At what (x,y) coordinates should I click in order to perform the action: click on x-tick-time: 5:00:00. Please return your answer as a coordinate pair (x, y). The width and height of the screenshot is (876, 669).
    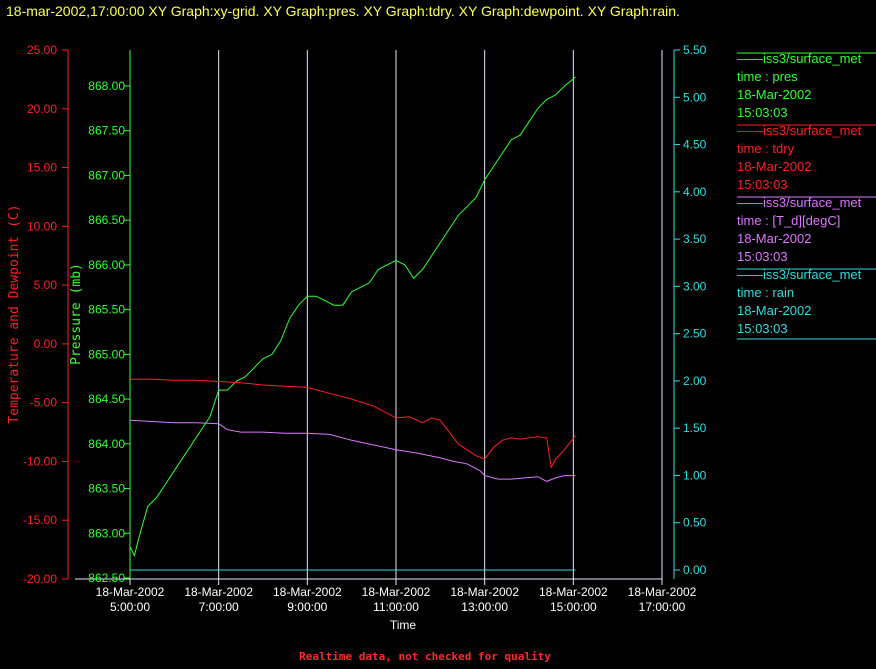
    Looking at the image, I should click on (130, 607).